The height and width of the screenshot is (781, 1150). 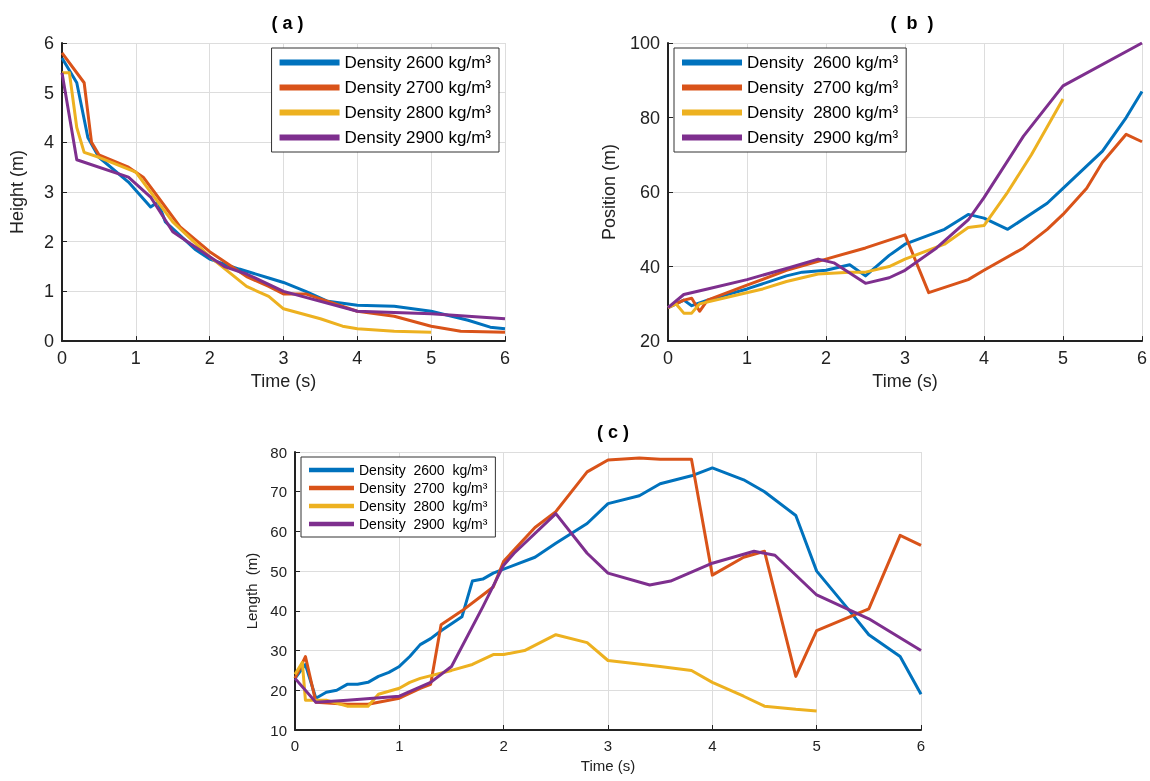 What do you see at coordinates (48, 142) in the screenshot?
I see `y-tick-label: 4` at bounding box center [48, 142].